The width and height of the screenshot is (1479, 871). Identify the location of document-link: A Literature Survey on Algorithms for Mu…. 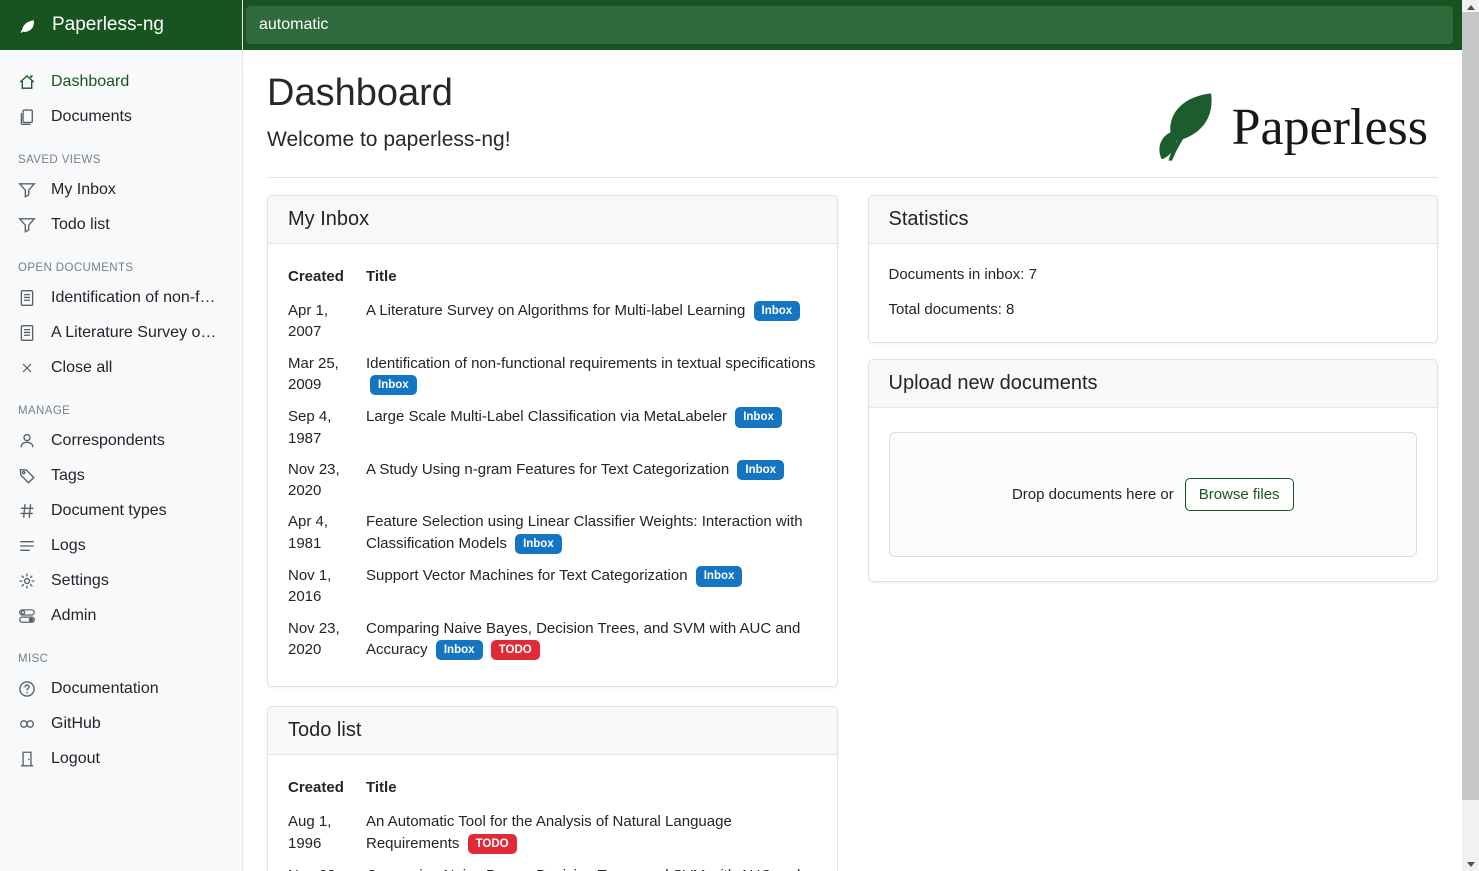
(556, 310).